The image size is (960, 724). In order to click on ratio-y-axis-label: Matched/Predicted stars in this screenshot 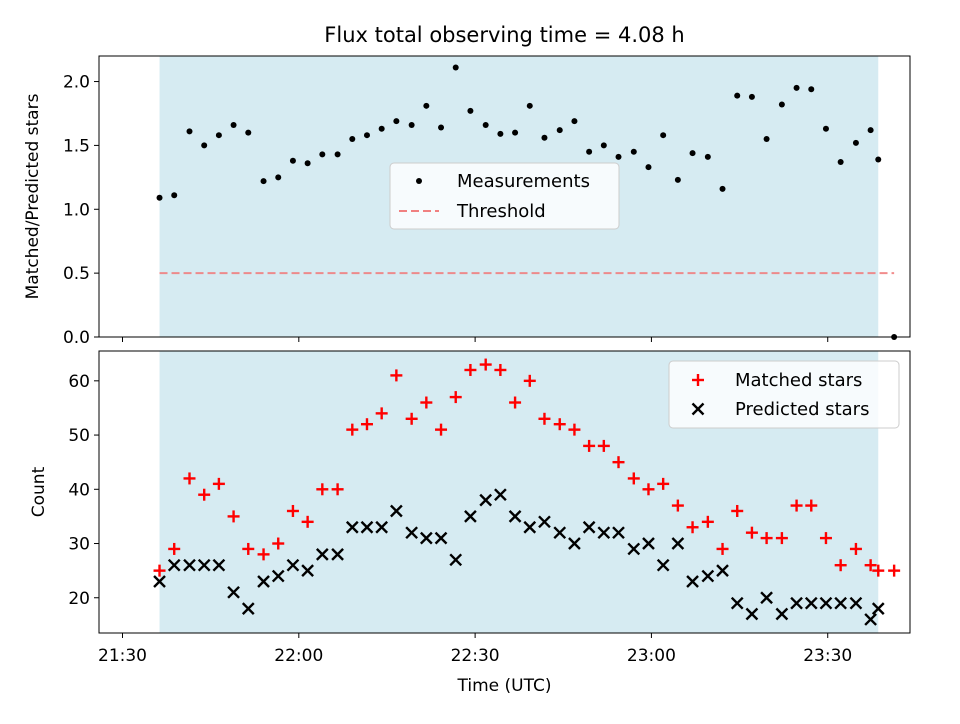, I will do `click(33, 196)`.